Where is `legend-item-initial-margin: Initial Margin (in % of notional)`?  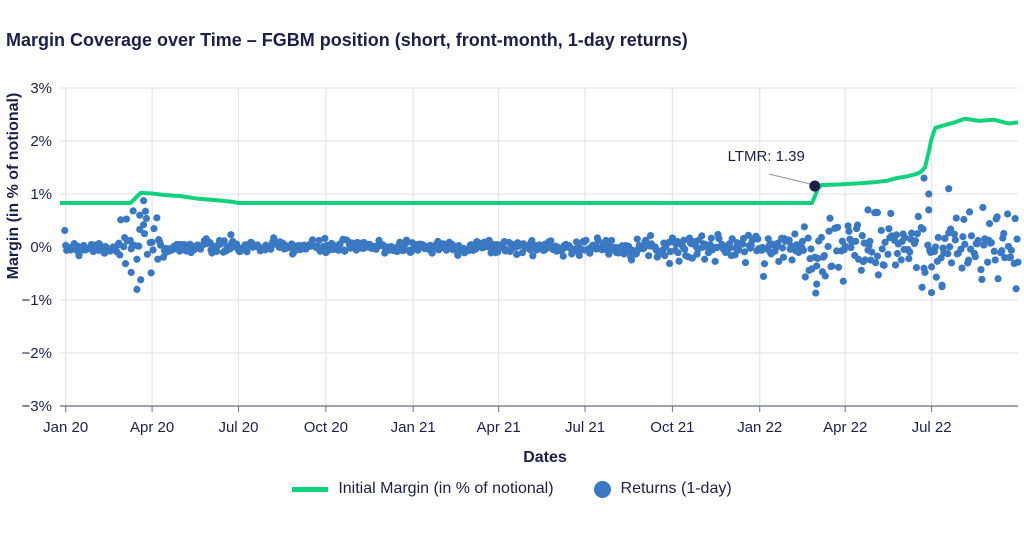
legend-item-initial-margin: Initial Margin (in % of notional) is located at coordinates (423, 489).